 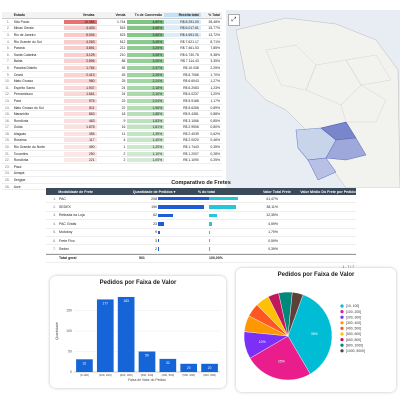 I want to click on row-index: 22., so click(x=7, y=160).